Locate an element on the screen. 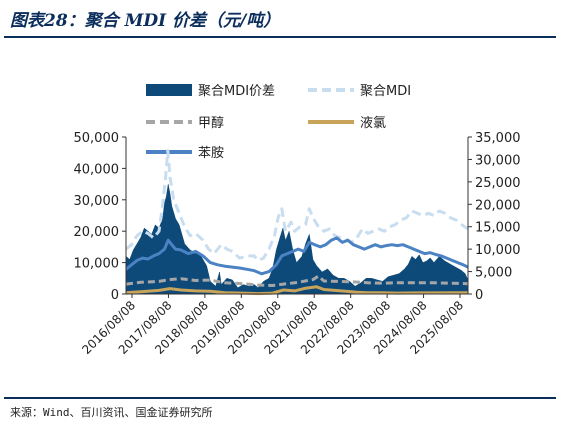 Image resolution: width=564 pixels, height=424 pixels. legend-label-3: 液氯 is located at coordinates (373, 123).